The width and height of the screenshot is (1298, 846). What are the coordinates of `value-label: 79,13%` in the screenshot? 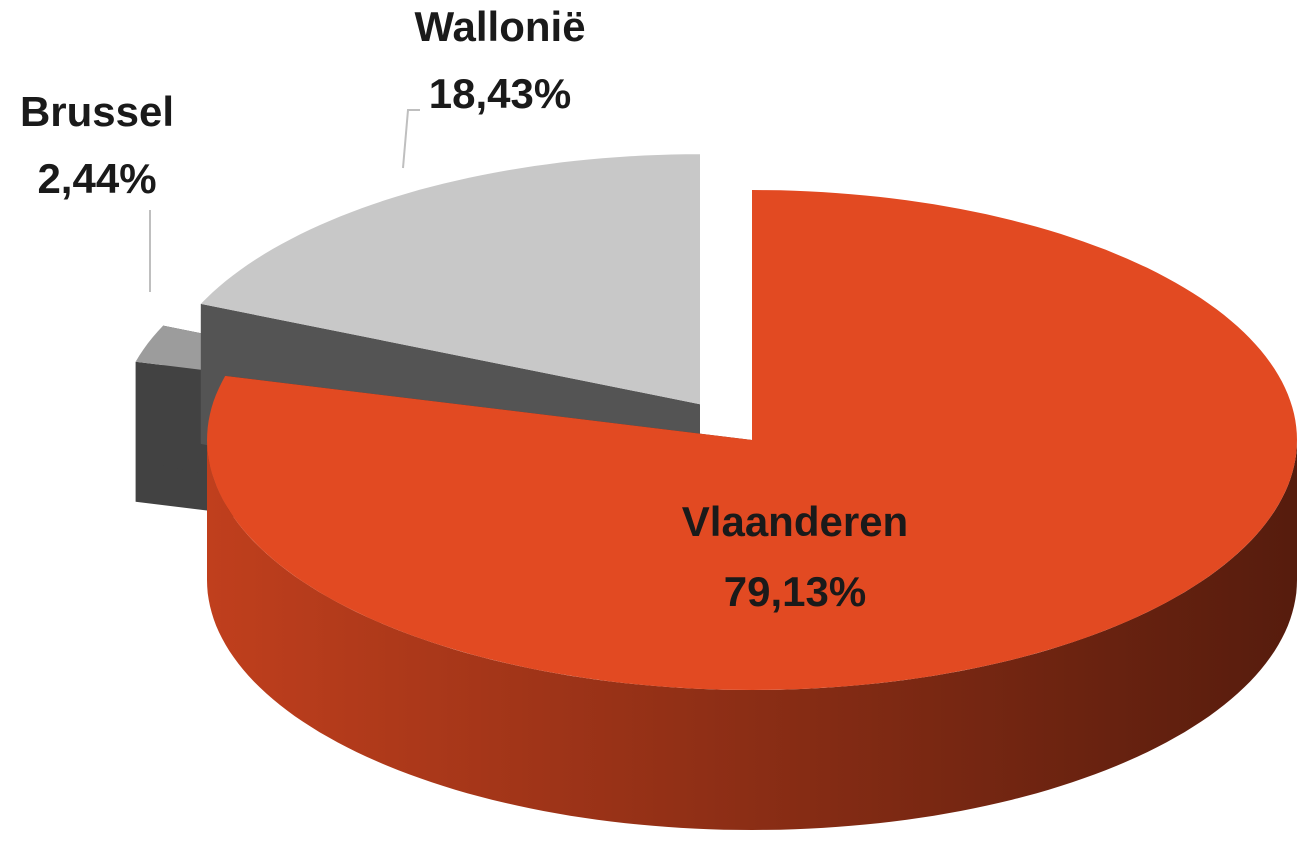 It's located at (795, 591).